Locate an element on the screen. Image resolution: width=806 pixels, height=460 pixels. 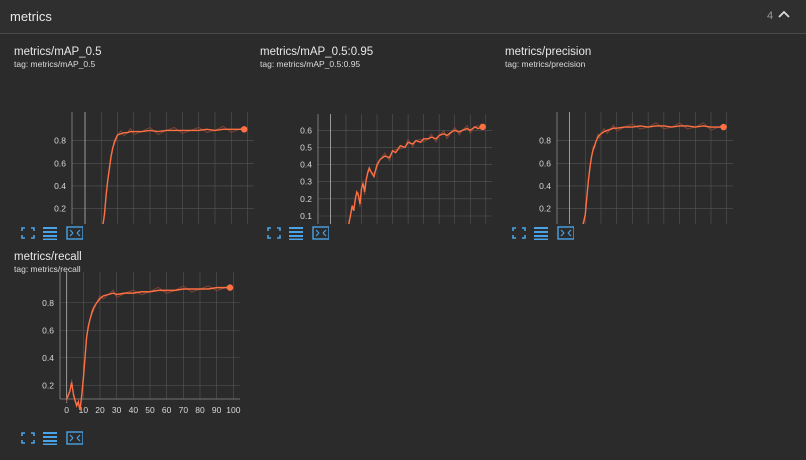
chart-title: metrics/precision is located at coordinates (548, 52).